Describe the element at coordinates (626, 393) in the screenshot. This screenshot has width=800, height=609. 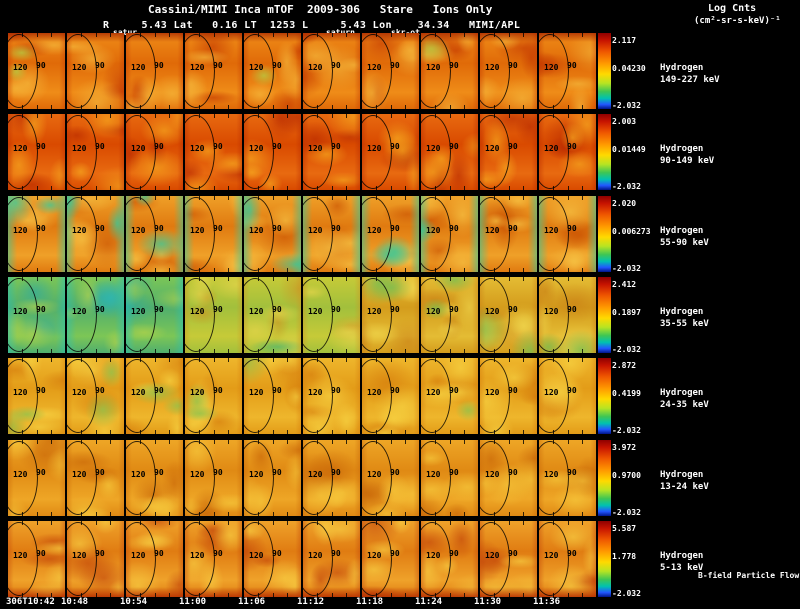
I see `scale-mid-label: 0.4199` at that location.